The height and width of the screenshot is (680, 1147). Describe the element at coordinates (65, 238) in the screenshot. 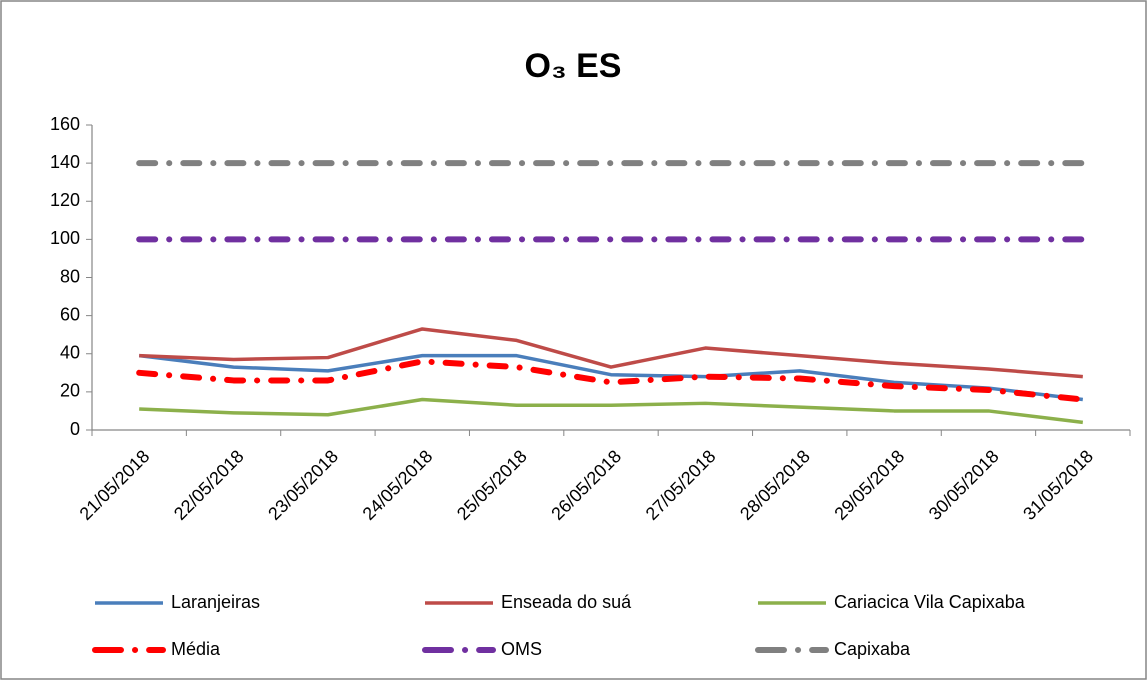

I see `y-tick-label: 100` at that location.